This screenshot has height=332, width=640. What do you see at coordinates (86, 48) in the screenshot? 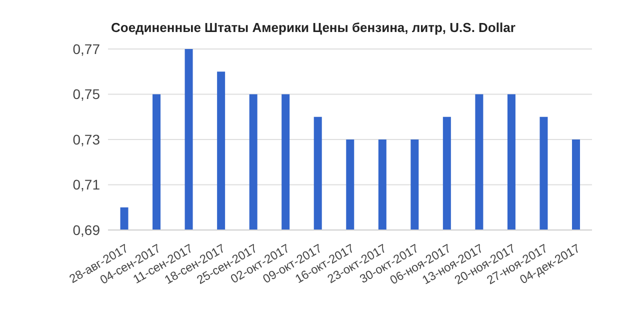
I see `y-tick-label: 0,77` at bounding box center [86, 48].